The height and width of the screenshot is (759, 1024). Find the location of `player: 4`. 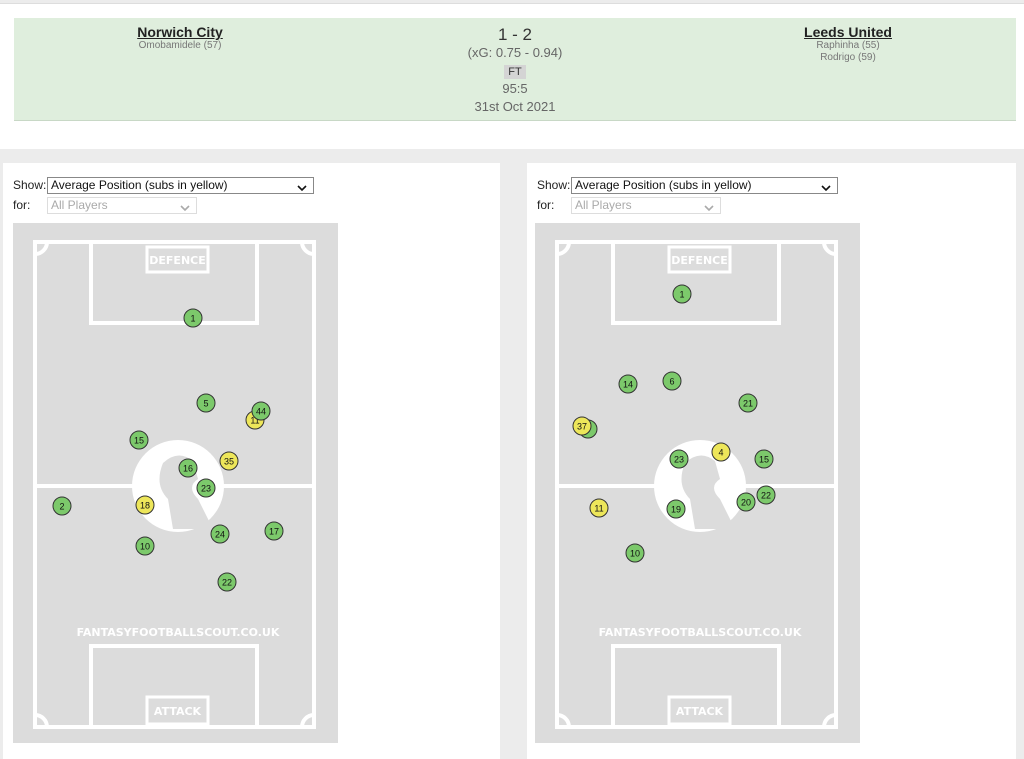

player: 4 is located at coordinates (721, 452).